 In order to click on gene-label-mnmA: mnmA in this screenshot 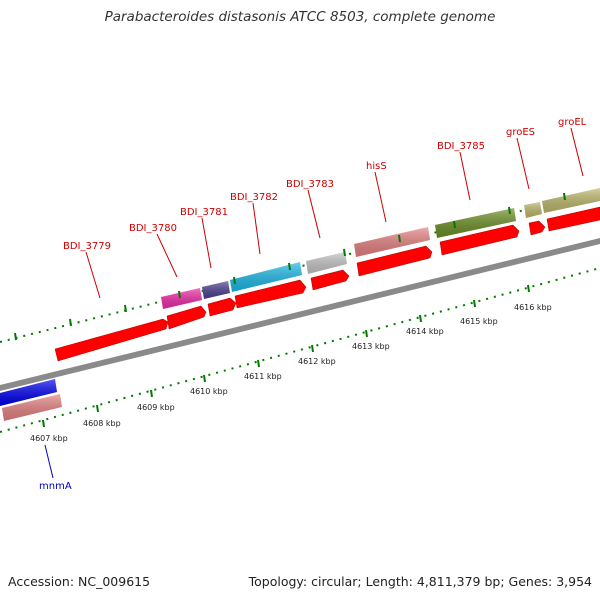, I will do `click(55, 486)`.